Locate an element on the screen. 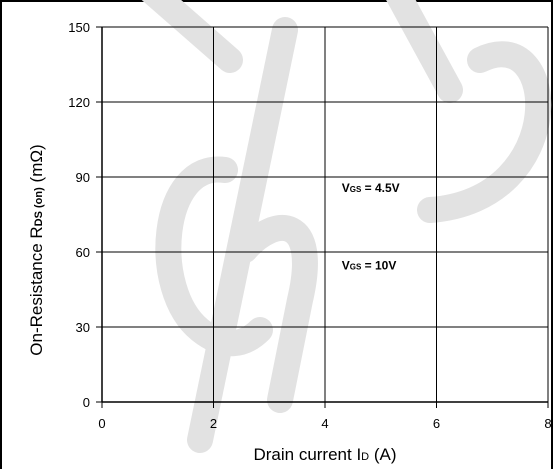 This screenshot has width=555, height=469. y-axis-title: On-Resistance RDS (on) (mΩ) is located at coordinates (36, 249).